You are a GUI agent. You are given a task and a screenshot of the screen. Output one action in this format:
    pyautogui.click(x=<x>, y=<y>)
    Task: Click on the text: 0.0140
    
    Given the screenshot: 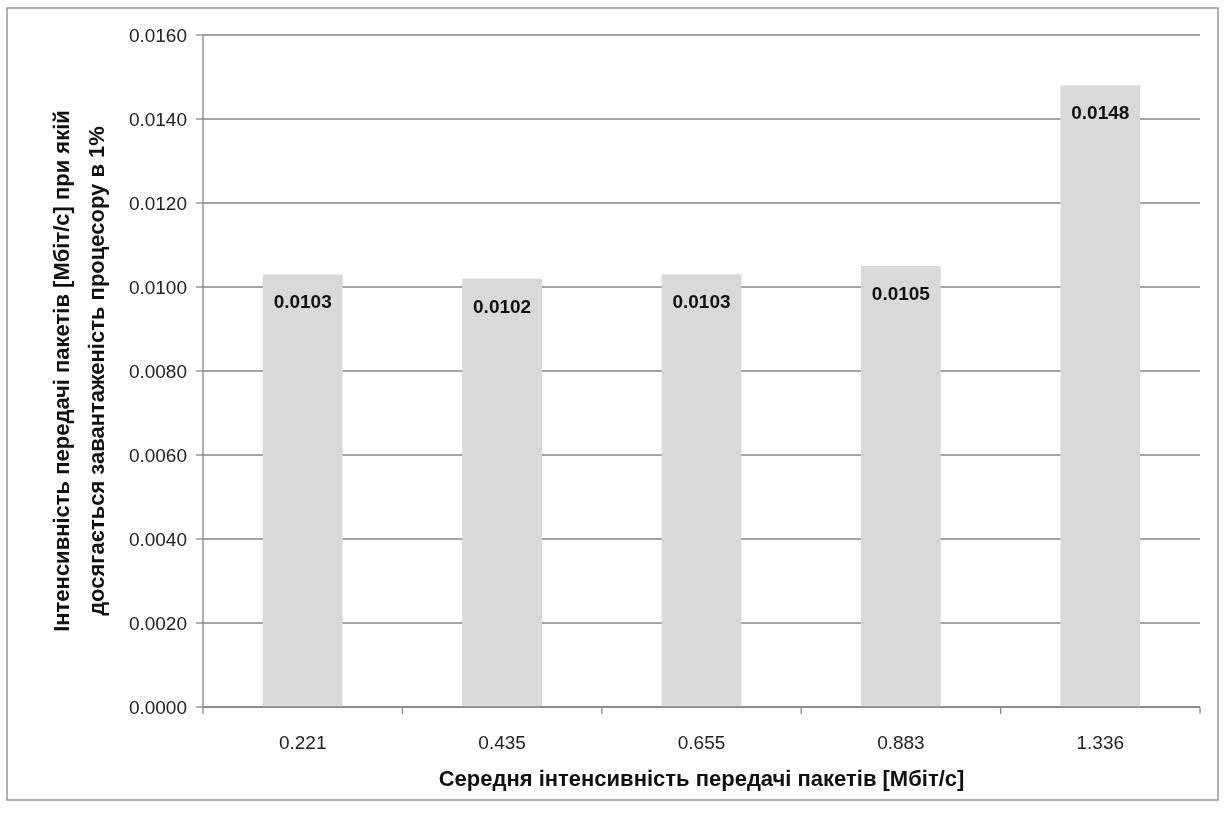 What is the action you would take?
    pyautogui.click(x=157, y=119)
    